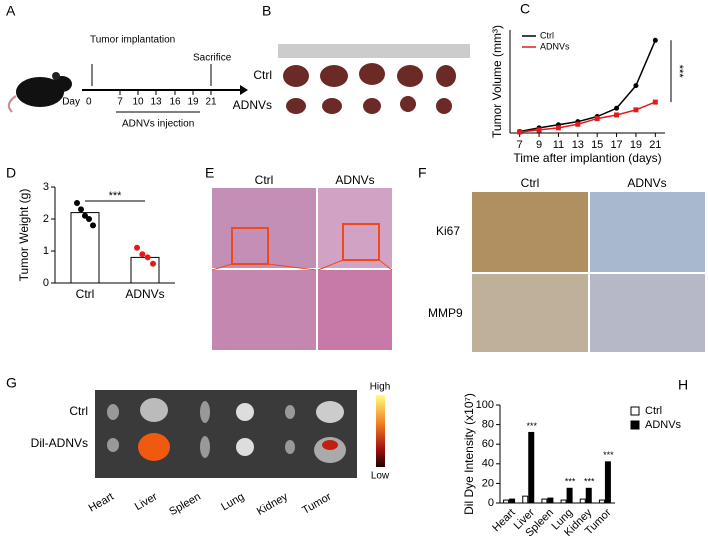 Image resolution: width=708 pixels, height=544 pixels. What do you see at coordinates (488, 483) in the screenshot?
I see `y-tick-label: 20` at bounding box center [488, 483].